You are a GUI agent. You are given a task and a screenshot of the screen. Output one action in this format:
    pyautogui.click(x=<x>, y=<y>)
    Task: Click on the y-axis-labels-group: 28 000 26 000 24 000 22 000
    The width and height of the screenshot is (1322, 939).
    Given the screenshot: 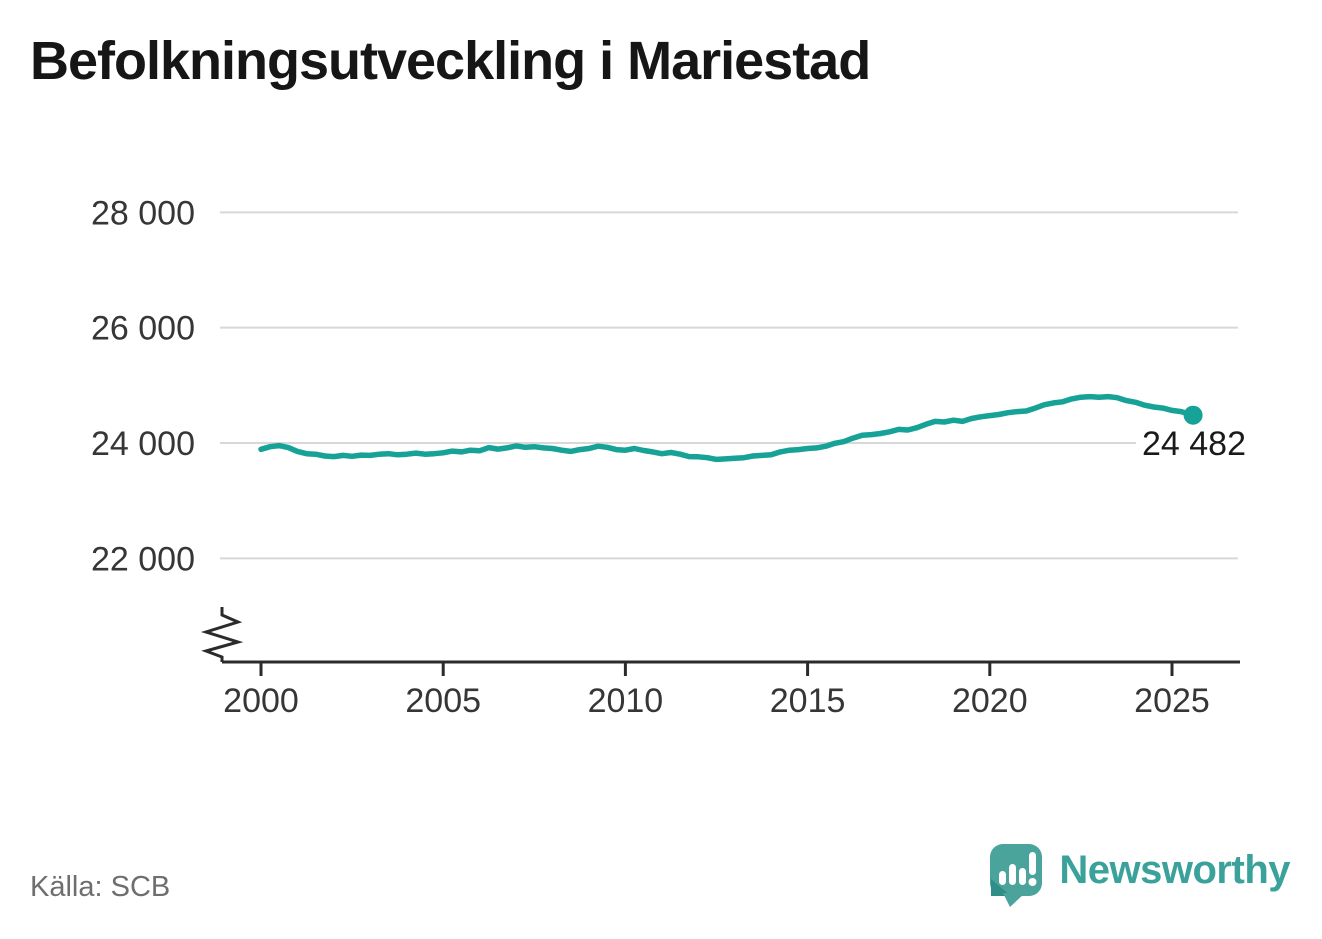 What is the action you would take?
    pyautogui.click(x=143, y=386)
    